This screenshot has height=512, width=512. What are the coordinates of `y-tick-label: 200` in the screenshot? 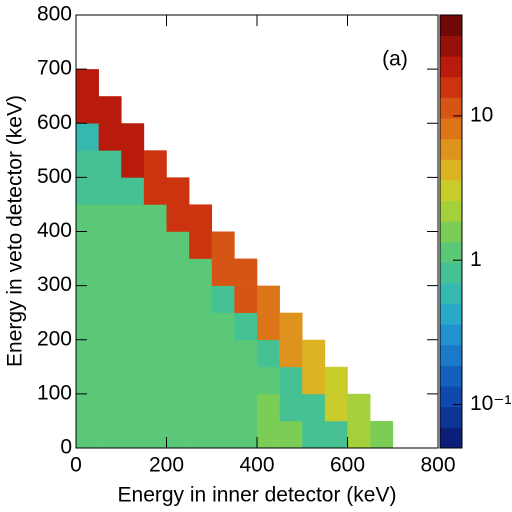 It's located at (54, 338).